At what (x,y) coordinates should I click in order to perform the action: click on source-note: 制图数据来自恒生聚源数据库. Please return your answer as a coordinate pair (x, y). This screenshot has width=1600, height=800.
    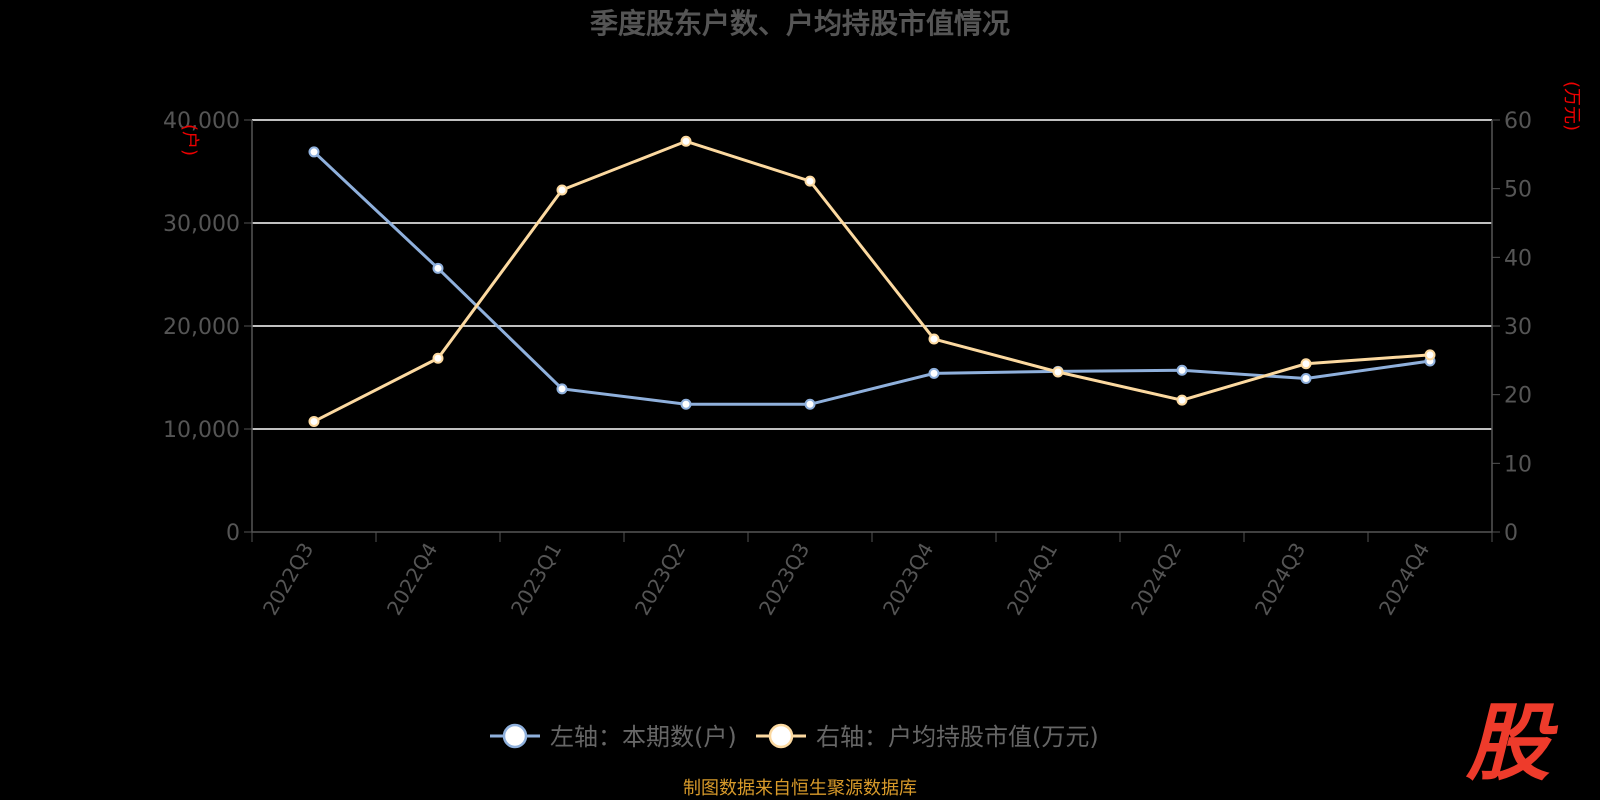
    Looking at the image, I should click on (800, 788).